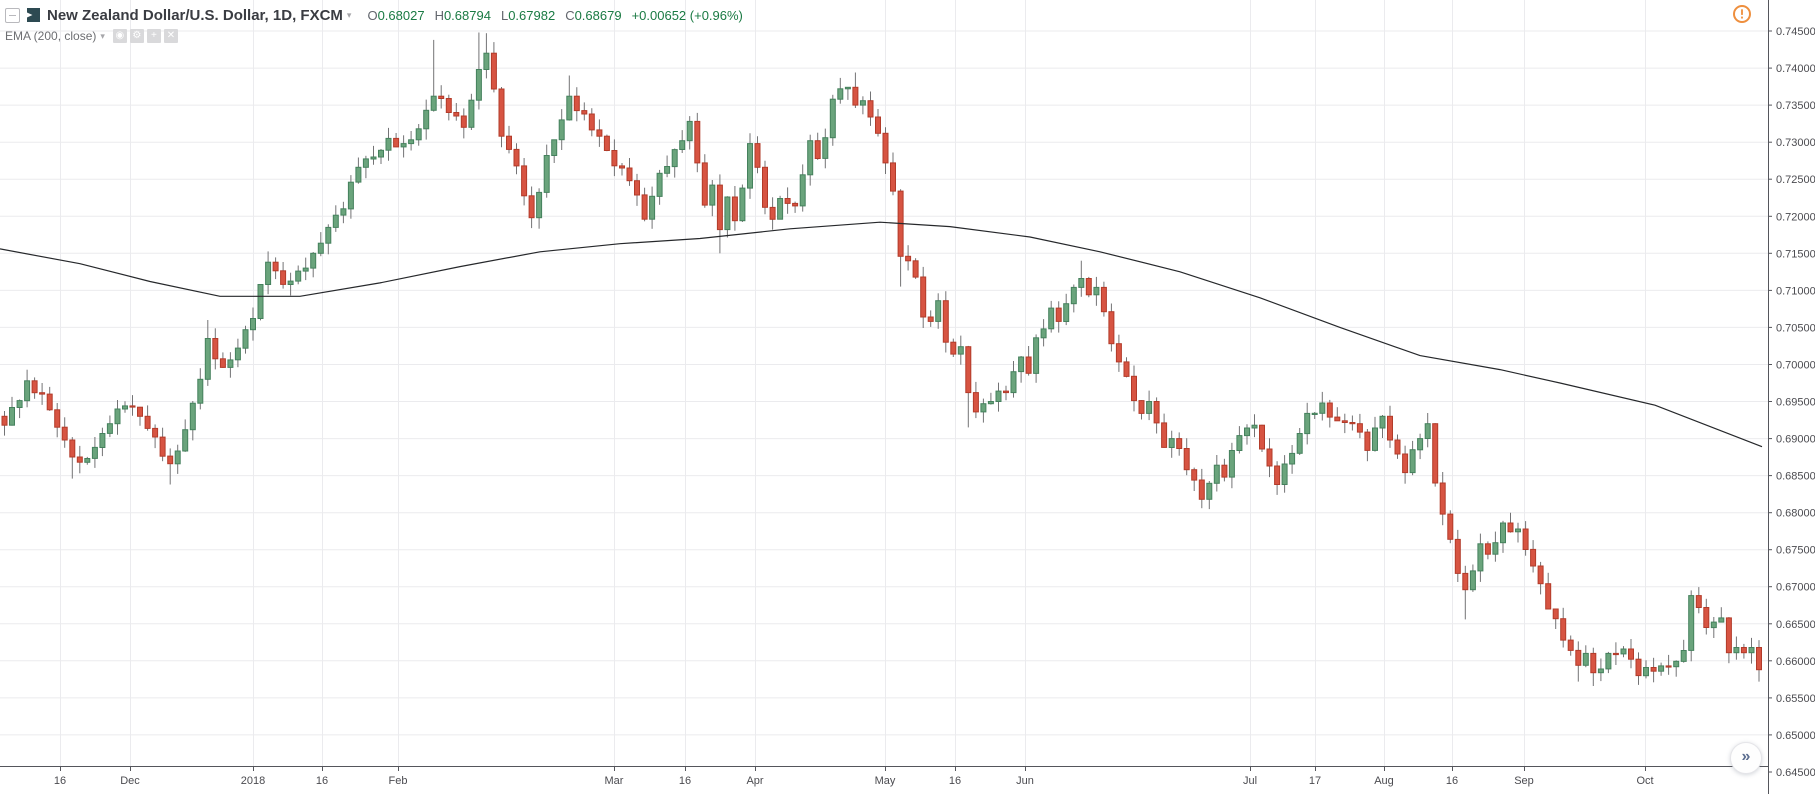  Describe the element at coordinates (754, 781) in the screenshot. I see `svg-text: Apr` at that location.